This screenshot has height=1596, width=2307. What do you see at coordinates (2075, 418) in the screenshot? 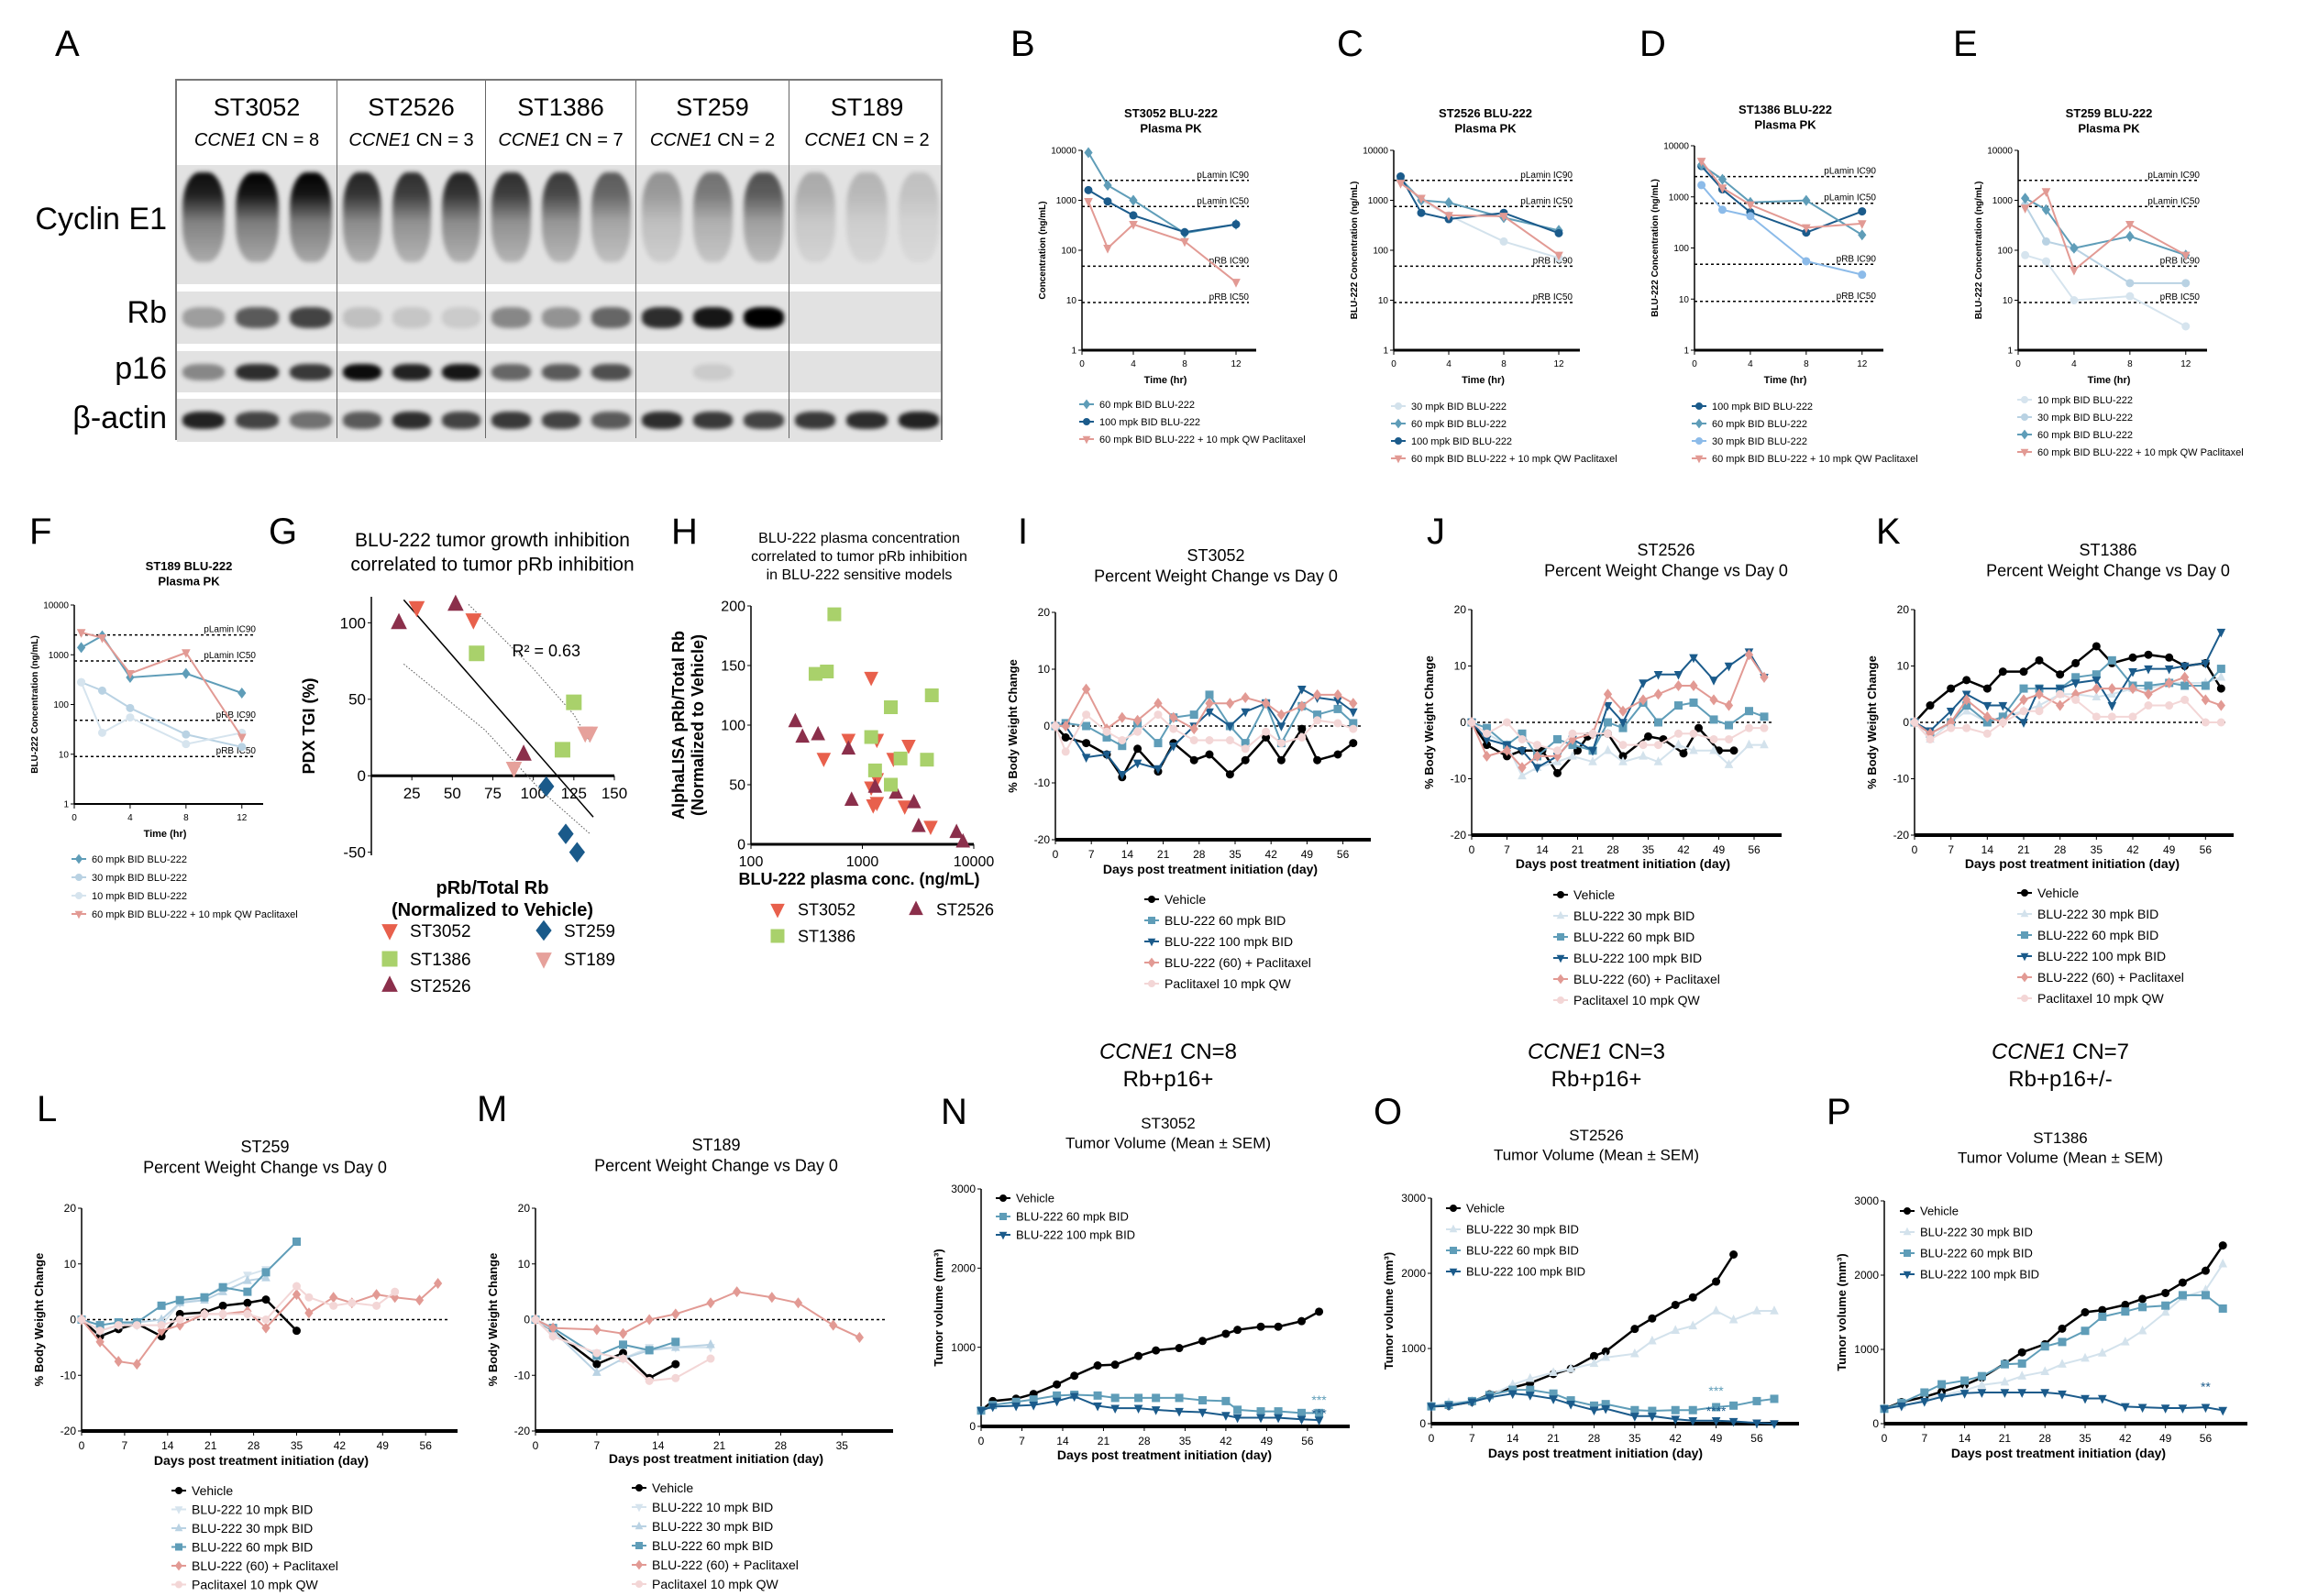
I see `legend-item: 30 mpk BID BLU-222` at bounding box center [2075, 418].